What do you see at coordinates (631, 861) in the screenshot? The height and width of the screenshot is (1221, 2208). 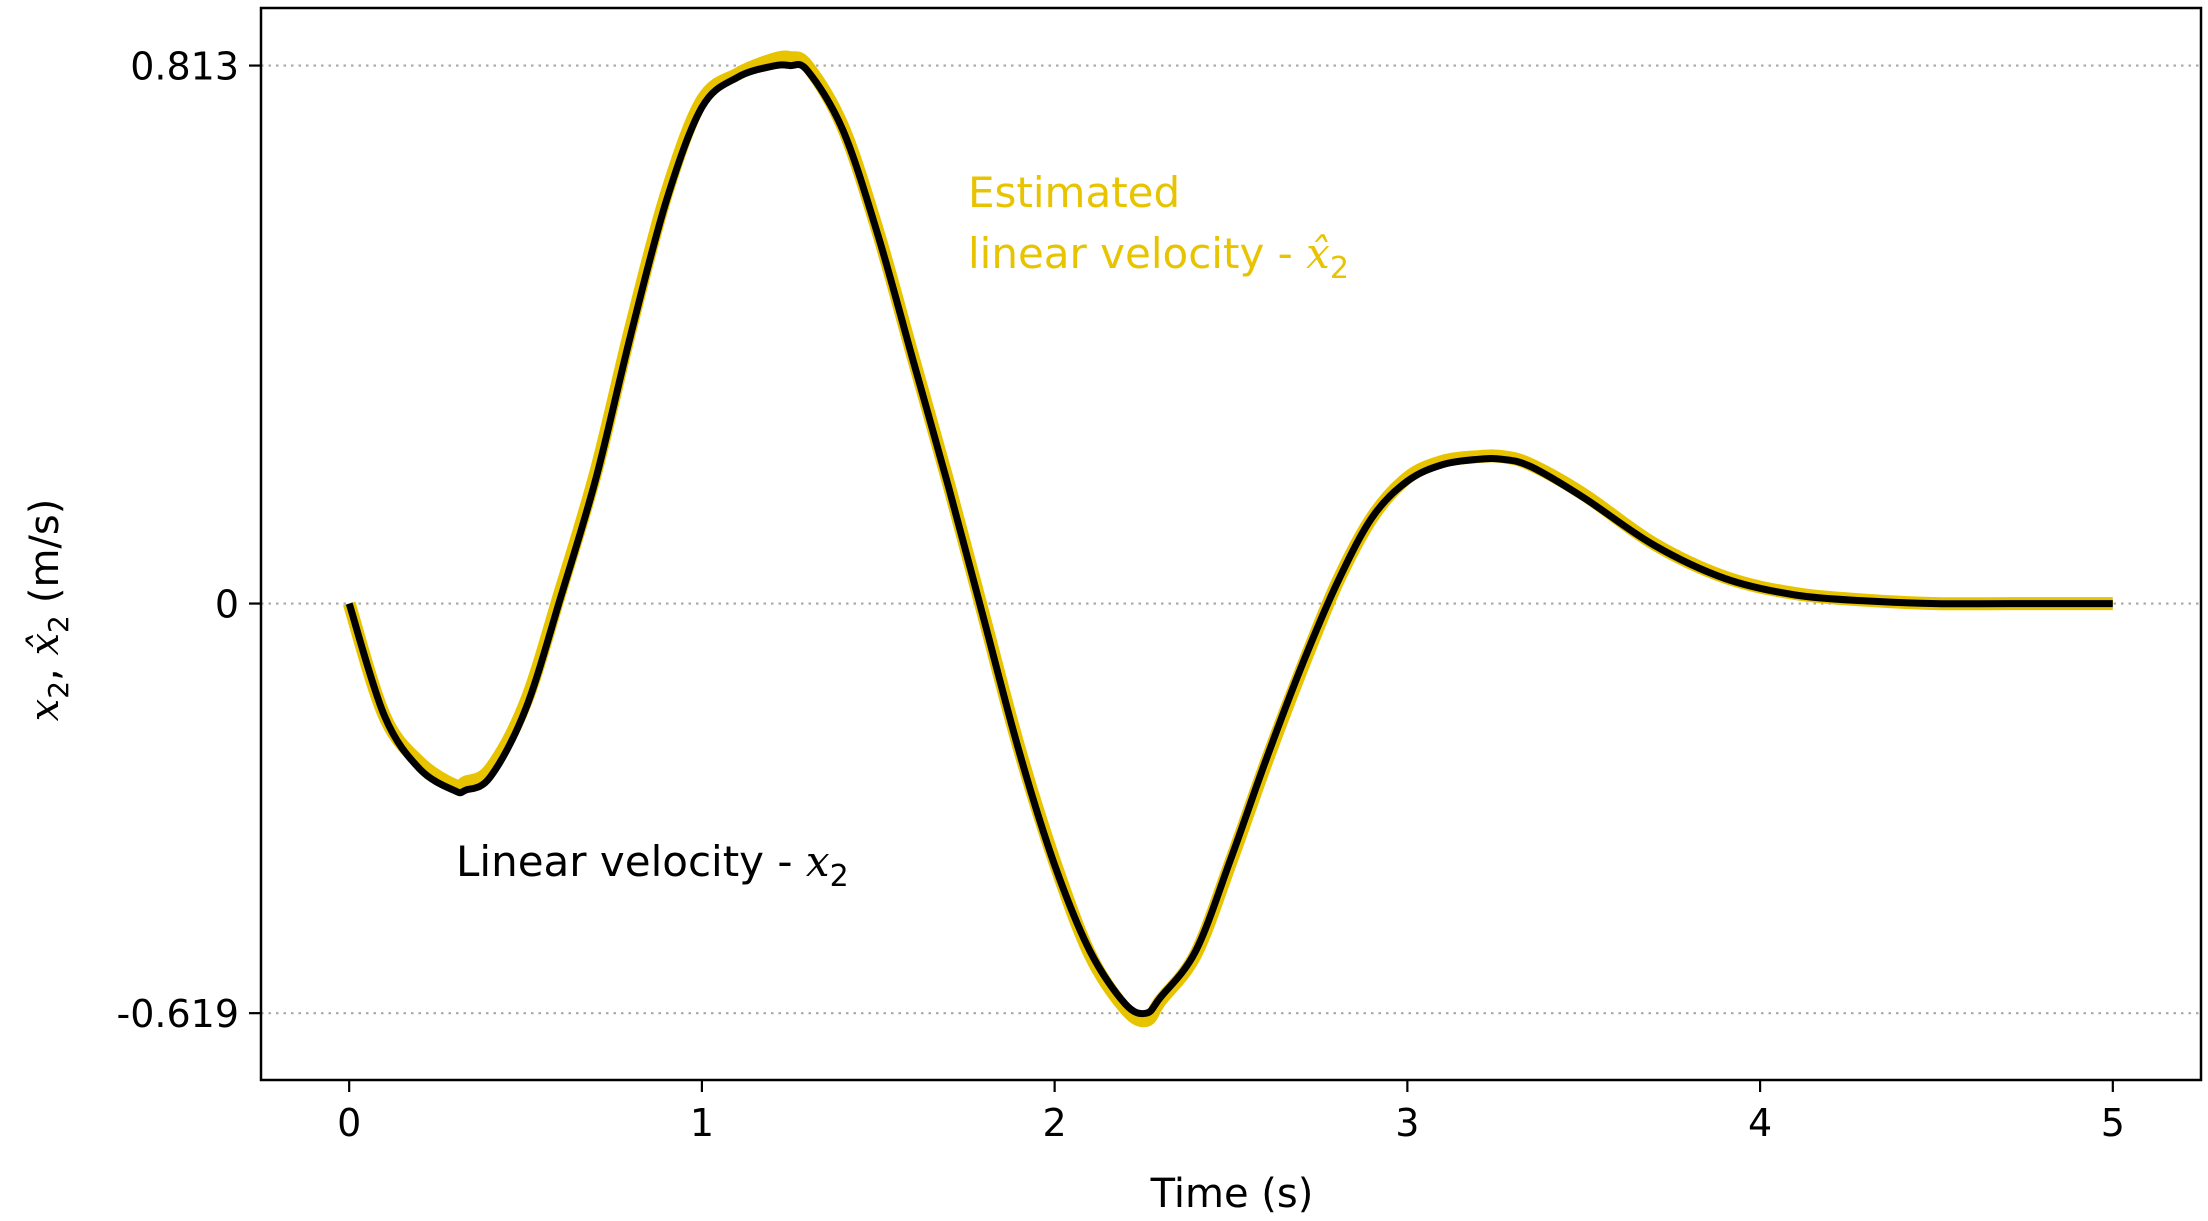 I see `annotation-true-text: Linear velocity -` at bounding box center [631, 861].